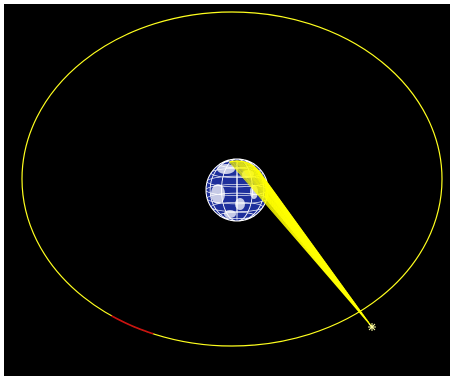 This screenshot has width=454, height=380. I want to click on satellite-marker-stroke, so click(372, 327).